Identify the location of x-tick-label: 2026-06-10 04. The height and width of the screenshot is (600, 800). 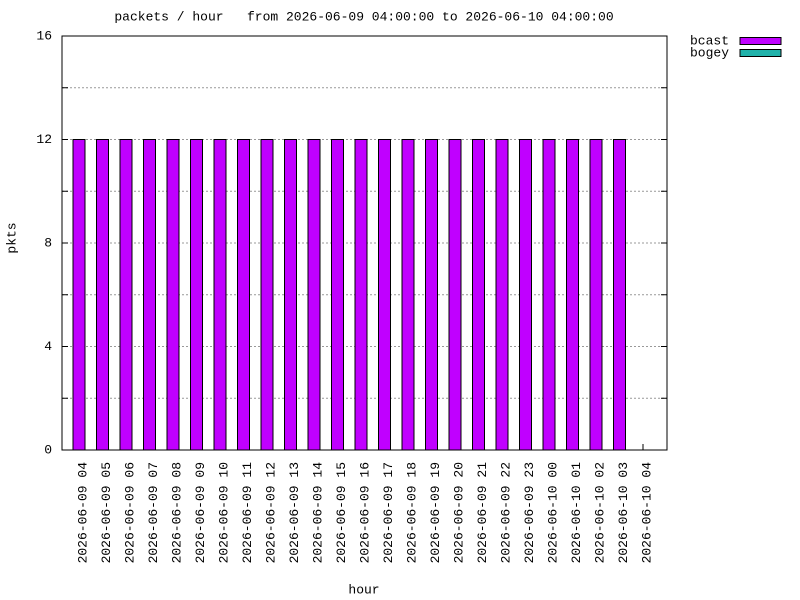
(646, 513).